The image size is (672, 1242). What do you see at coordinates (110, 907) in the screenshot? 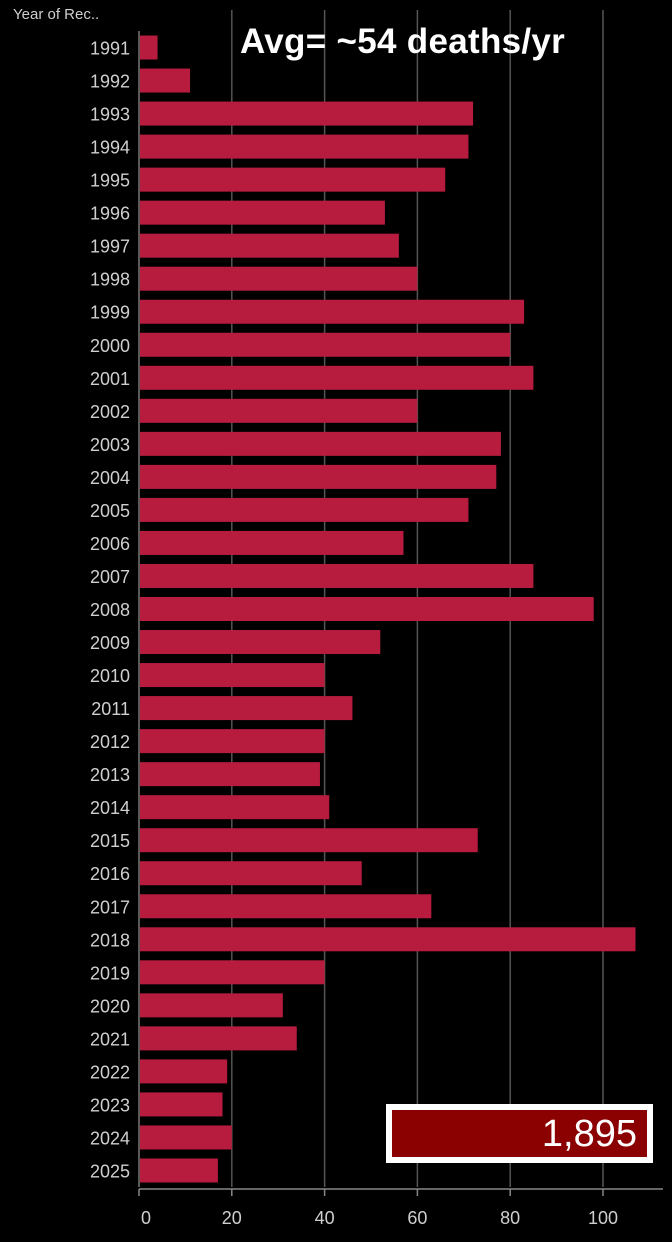
I see `year-label: 2017` at bounding box center [110, 907].